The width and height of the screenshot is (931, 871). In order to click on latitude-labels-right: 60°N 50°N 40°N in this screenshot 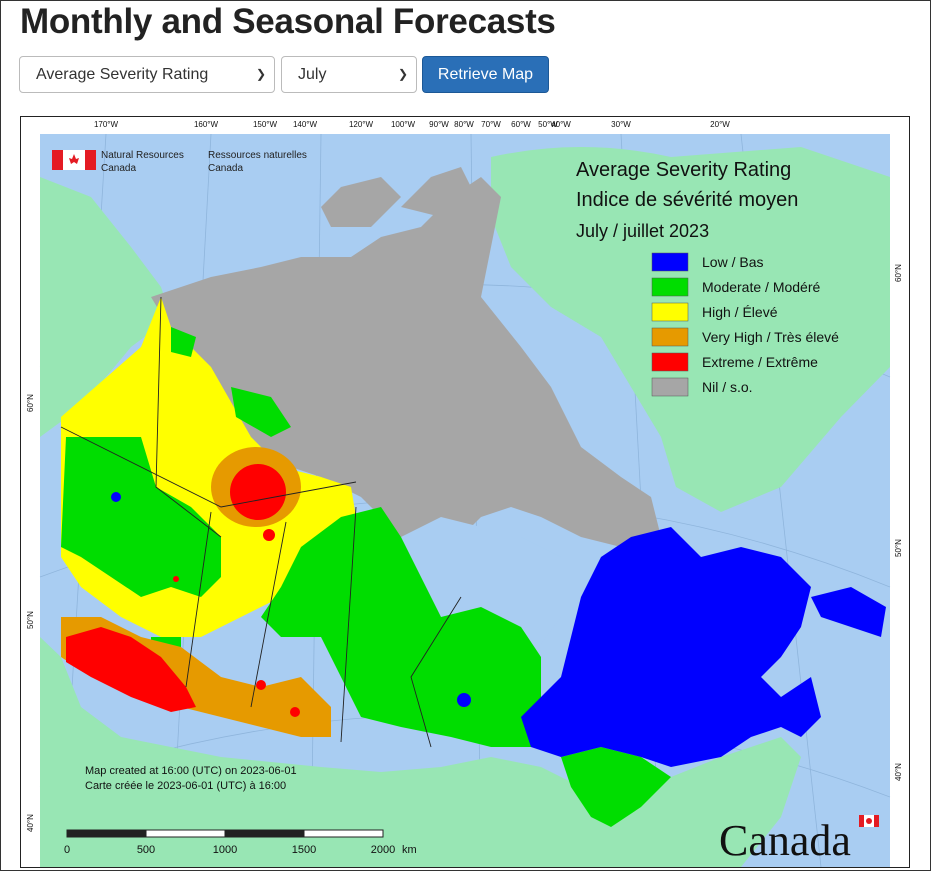, I will do `click(898, 522)`.